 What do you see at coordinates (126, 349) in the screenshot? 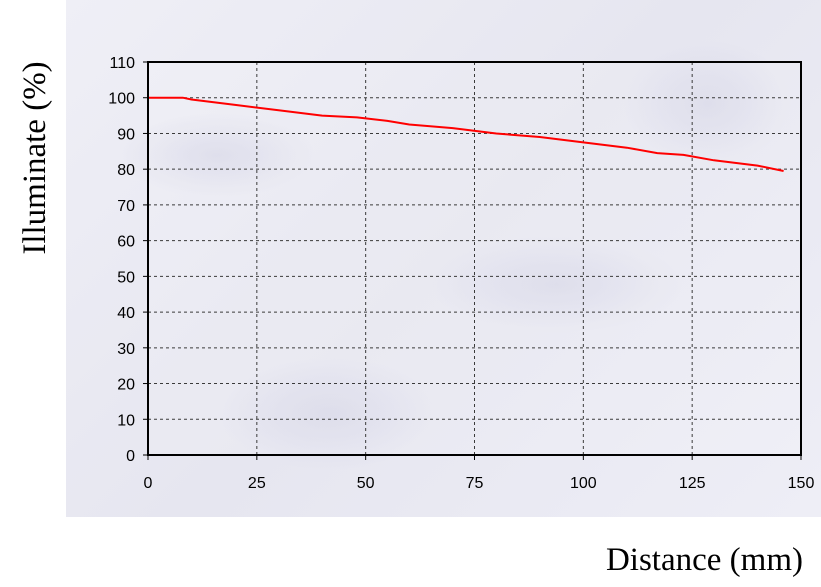
I see `y-tick-label: 30` at bounding box center [126, 349].